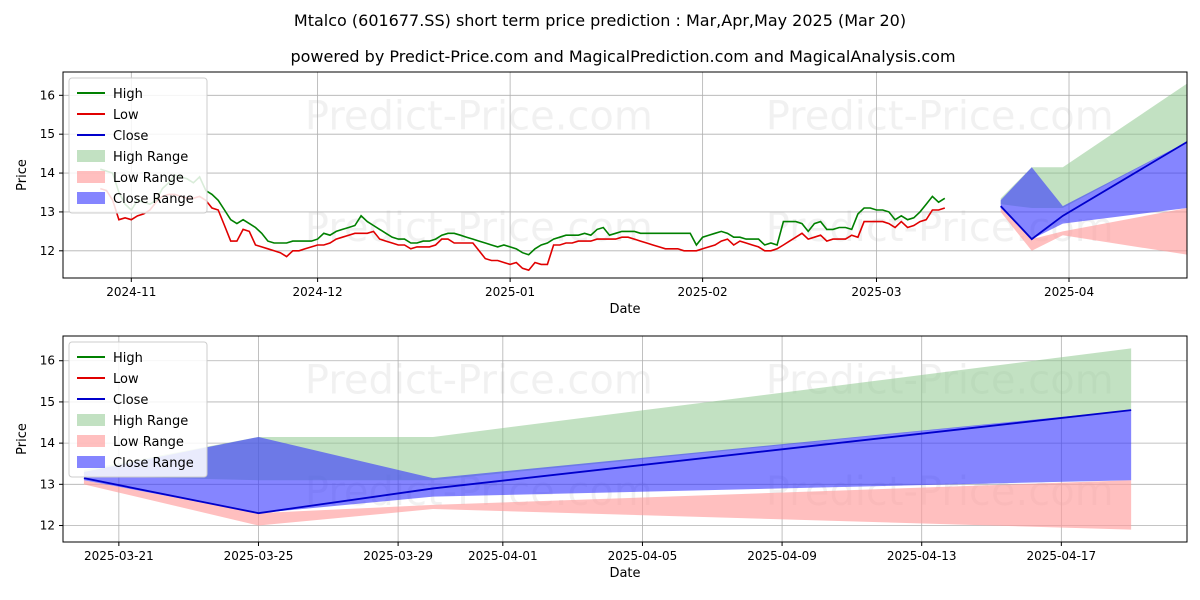 The image size is (1200, 600). Describe the element at coordinates (510, 292) in the screenshot. I see `x-tick-label: 2025-01` at that location.